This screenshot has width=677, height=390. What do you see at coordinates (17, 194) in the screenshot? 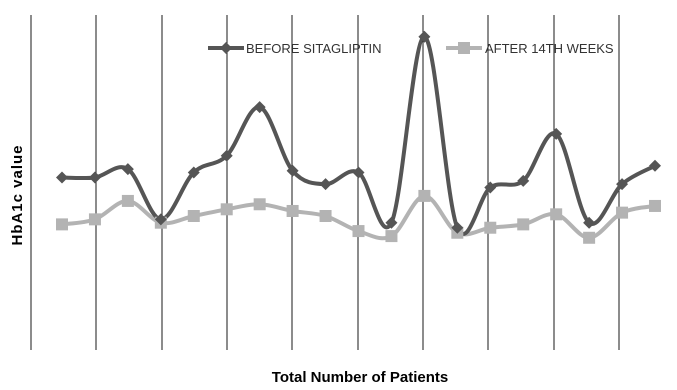
I see `y-axis-label: HbA1c value` at bounding box center [17, 194].